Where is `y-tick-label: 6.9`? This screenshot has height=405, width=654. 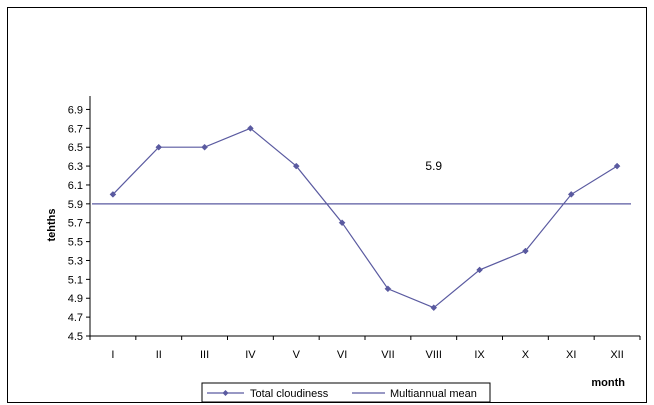 y-tick-label: 6.9 is located at coordinates (75, 110).